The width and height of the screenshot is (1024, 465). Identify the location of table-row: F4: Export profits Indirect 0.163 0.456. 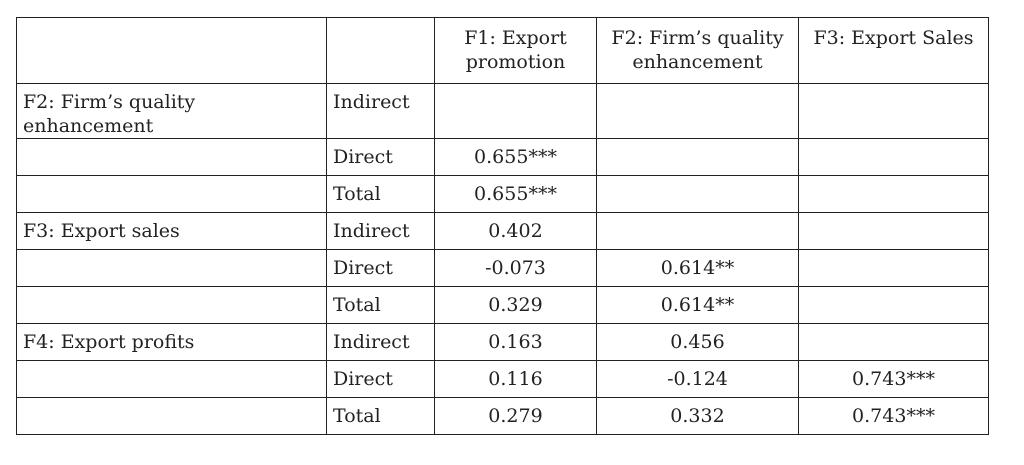
(502, 342).